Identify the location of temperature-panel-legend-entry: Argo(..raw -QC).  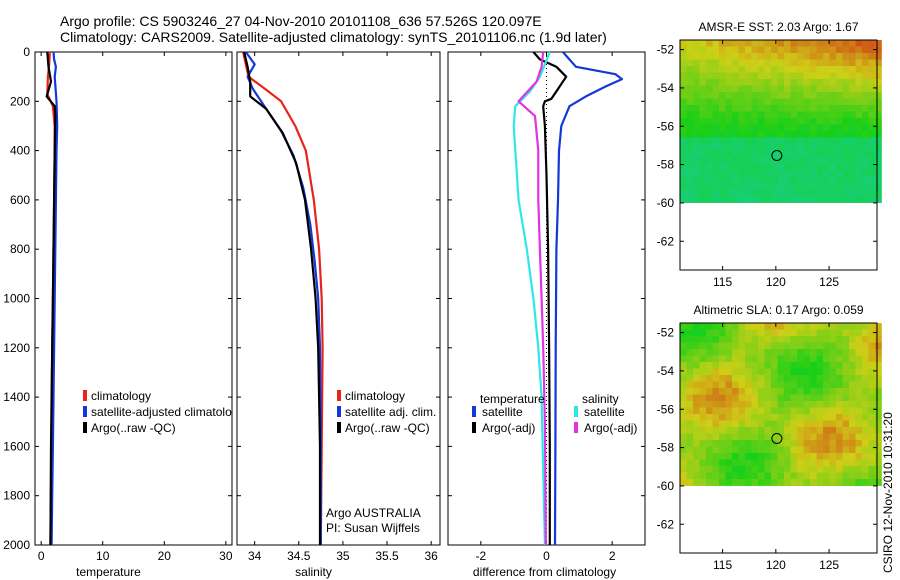
(133, 428).